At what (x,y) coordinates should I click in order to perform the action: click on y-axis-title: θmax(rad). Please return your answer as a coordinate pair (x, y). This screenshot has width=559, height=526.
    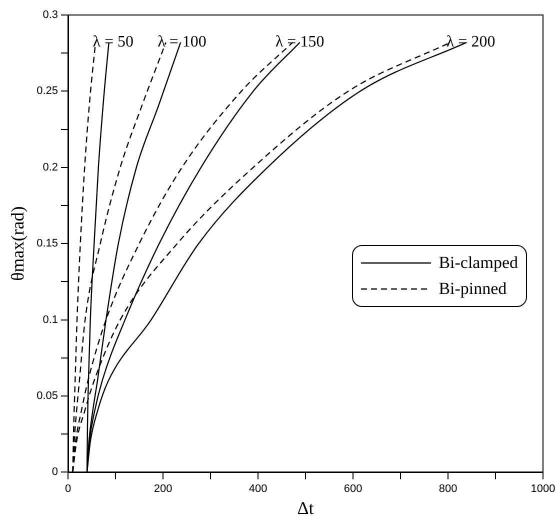
    Looking at the image, I should click on (18, 243).